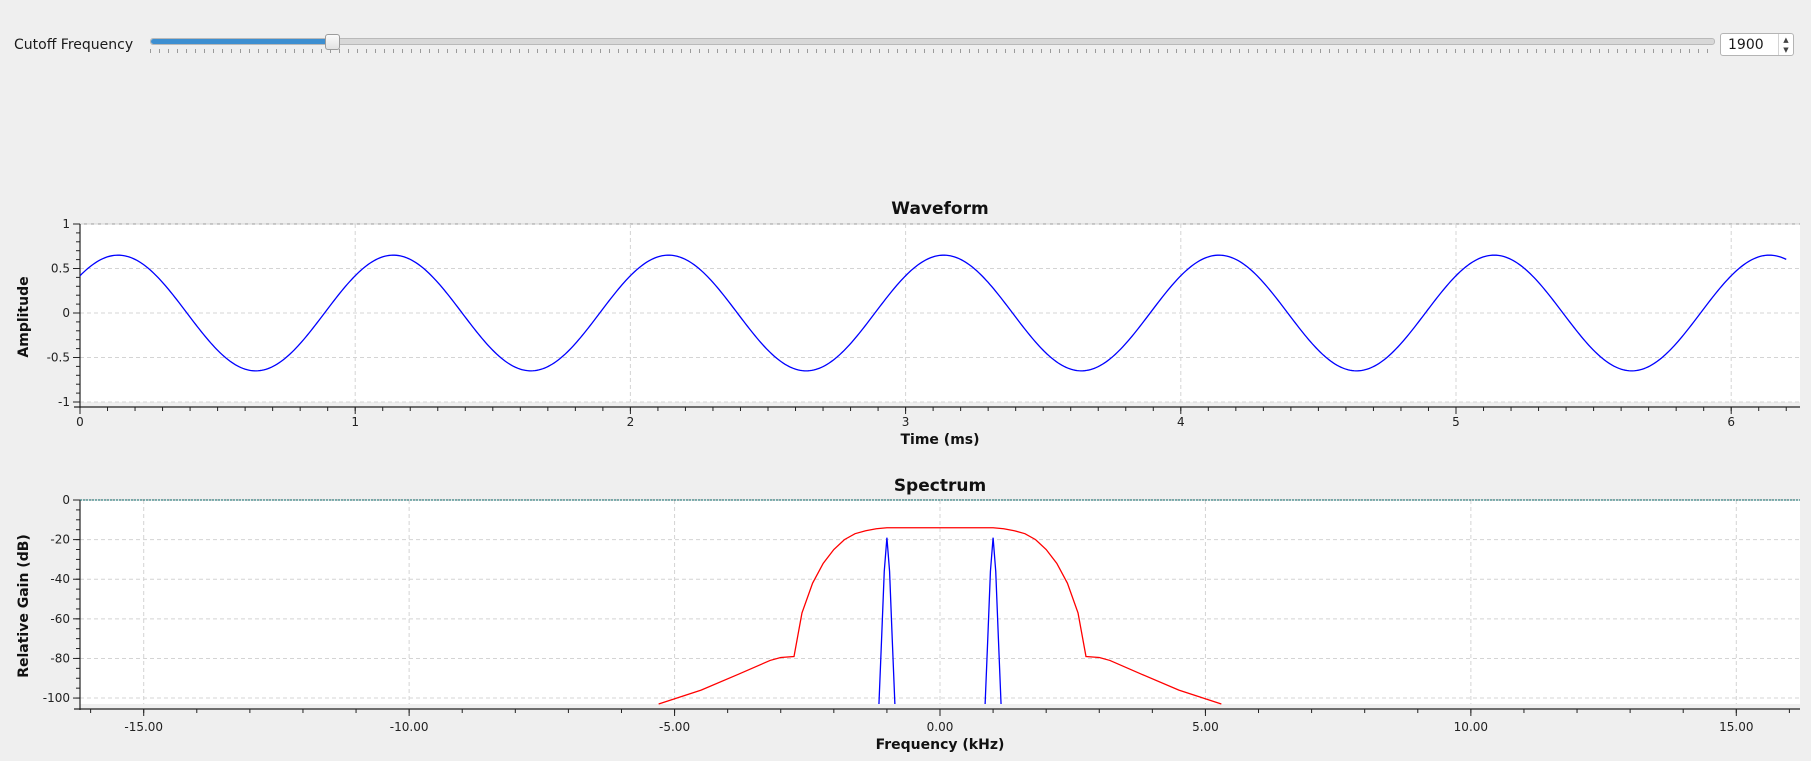 The image size is (1811, 761). I want to click on x-tick-label: 1, so click(355, 422).